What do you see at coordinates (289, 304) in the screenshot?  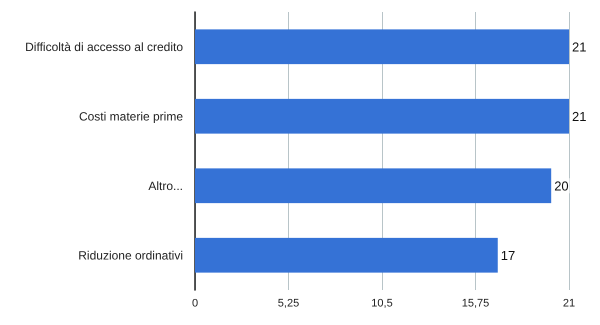 I see `x-tick-label: 5,25` at bounding box center [289, 304].